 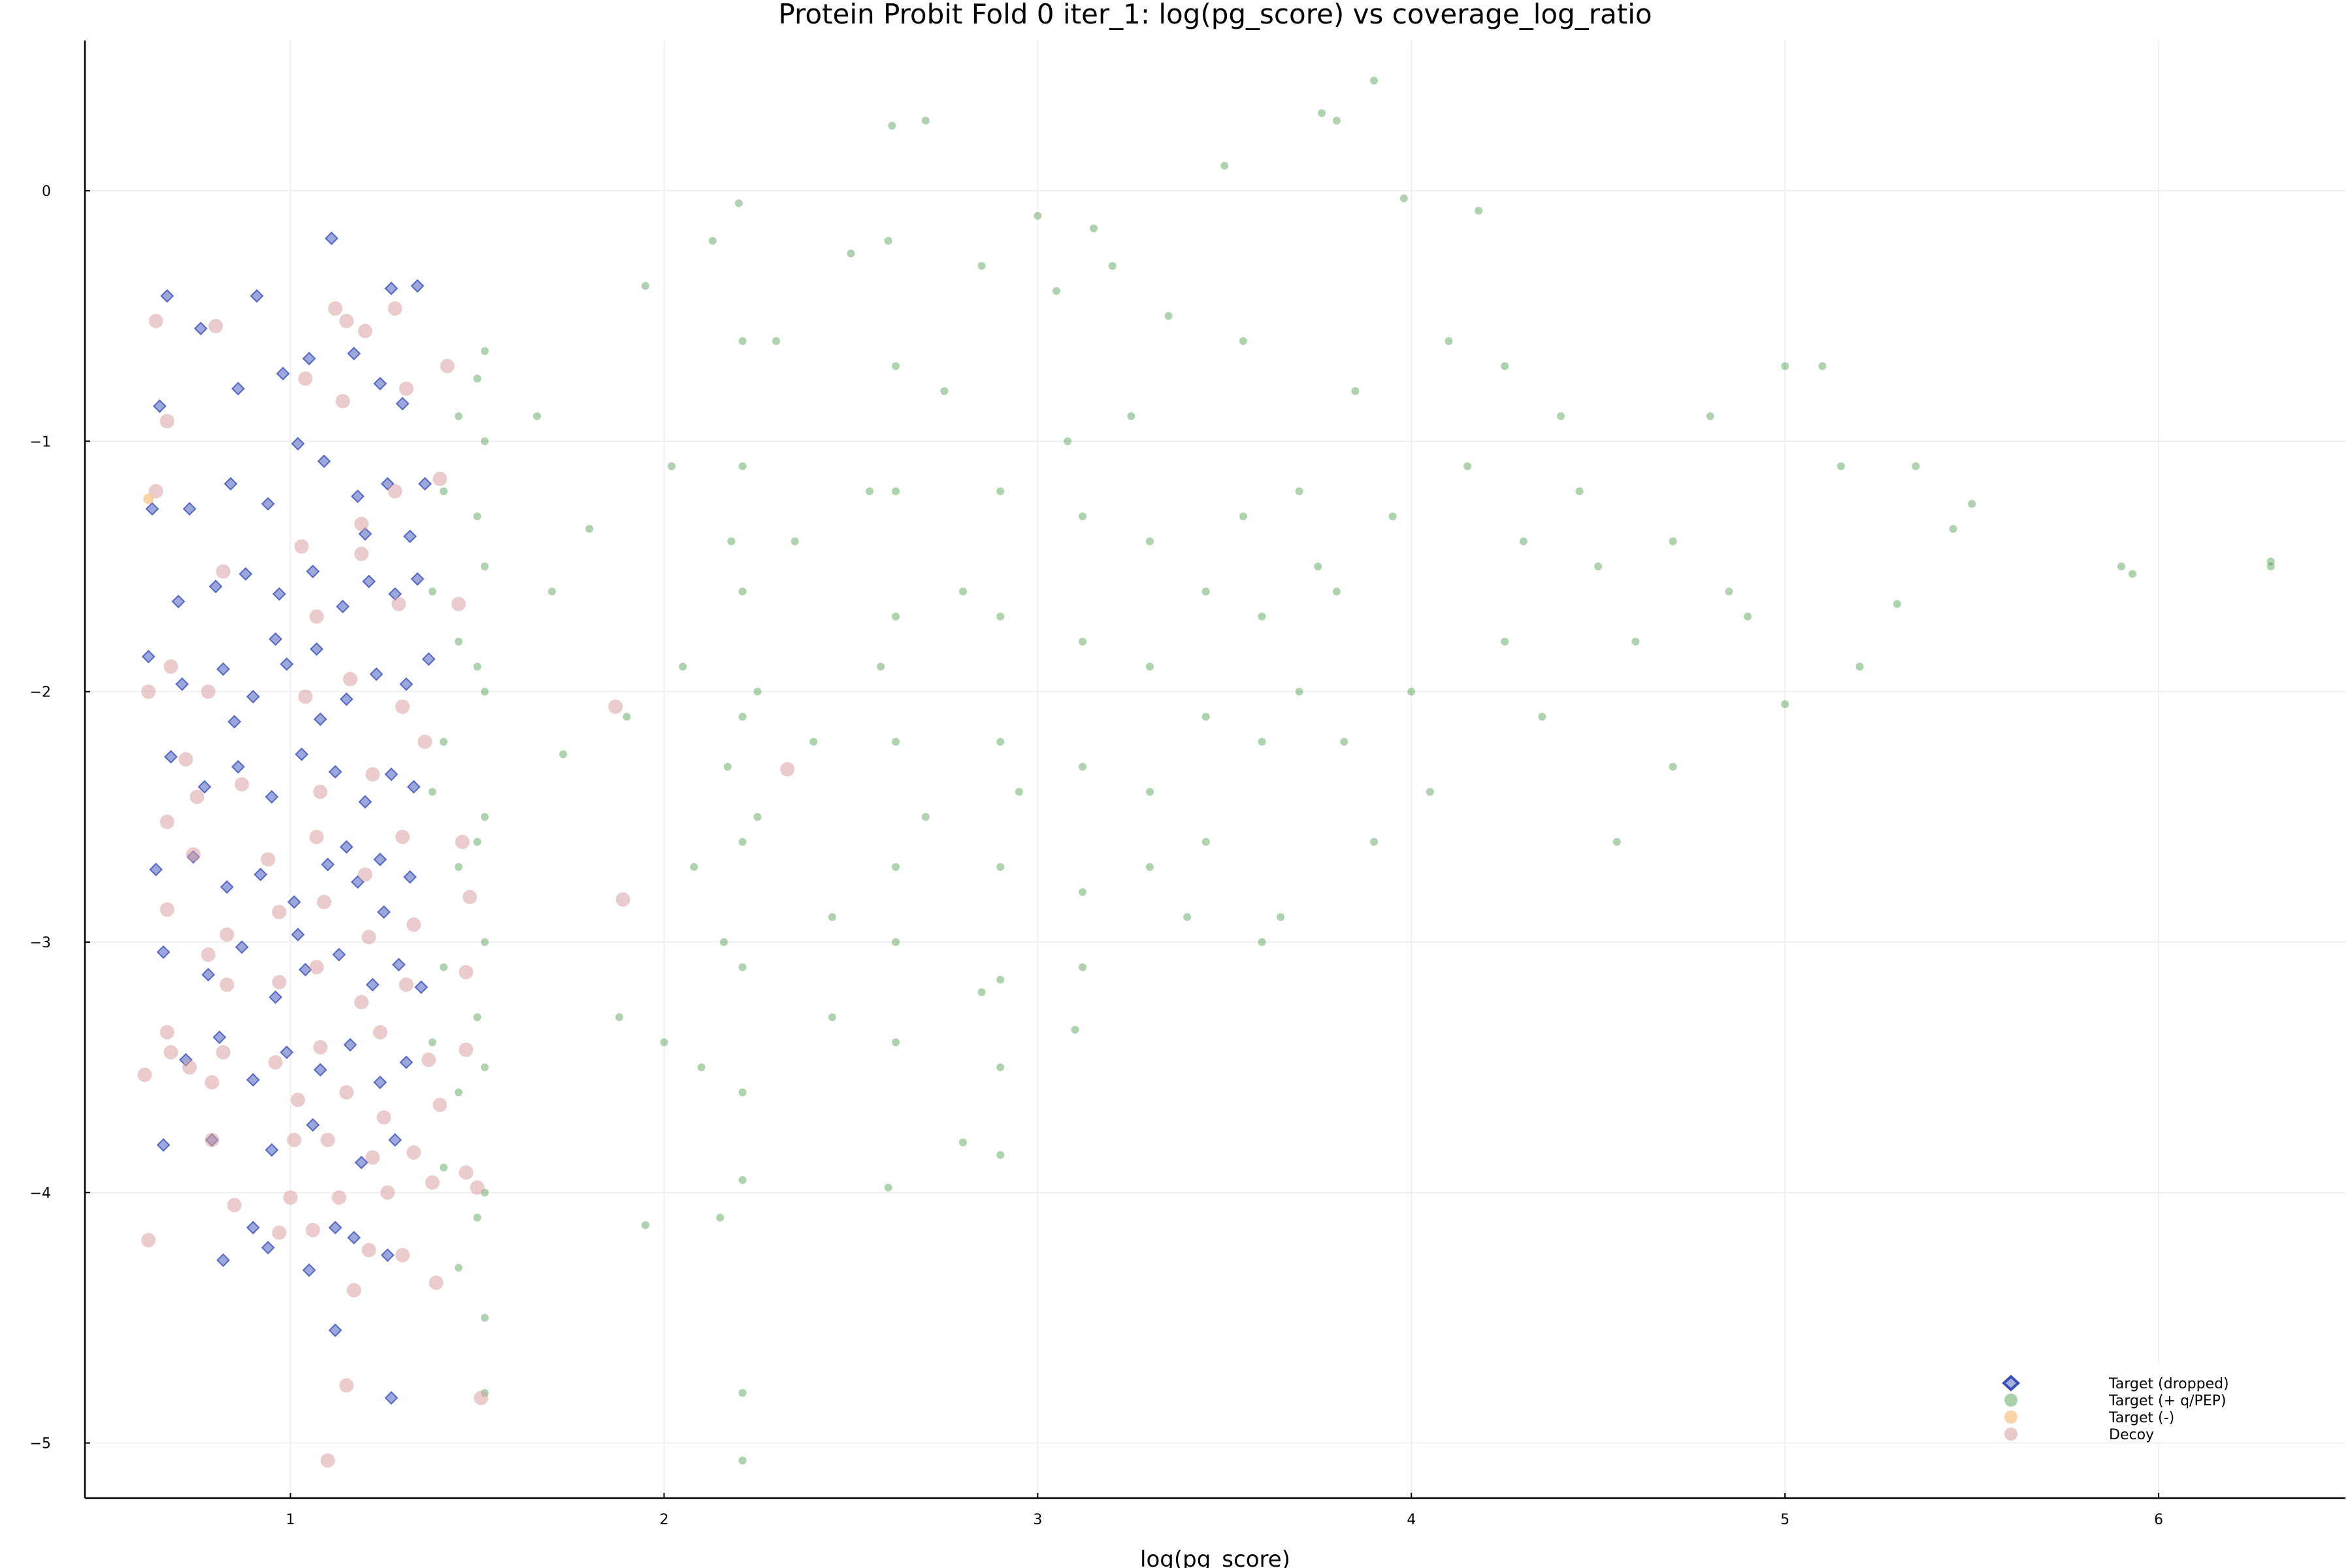 What do you see at coordinates (2167, 1401) in the screenshot?
I see `legend-label: Target (+ q/PEP)` at bounding box center [2167, 1401].